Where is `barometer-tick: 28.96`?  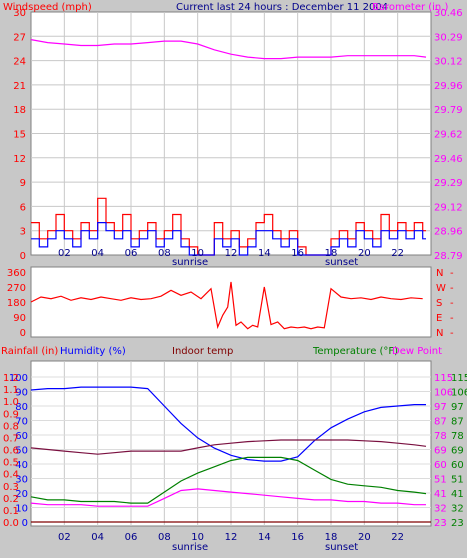 barometer-tick: 28.96 is located at coordinates (448, 232).